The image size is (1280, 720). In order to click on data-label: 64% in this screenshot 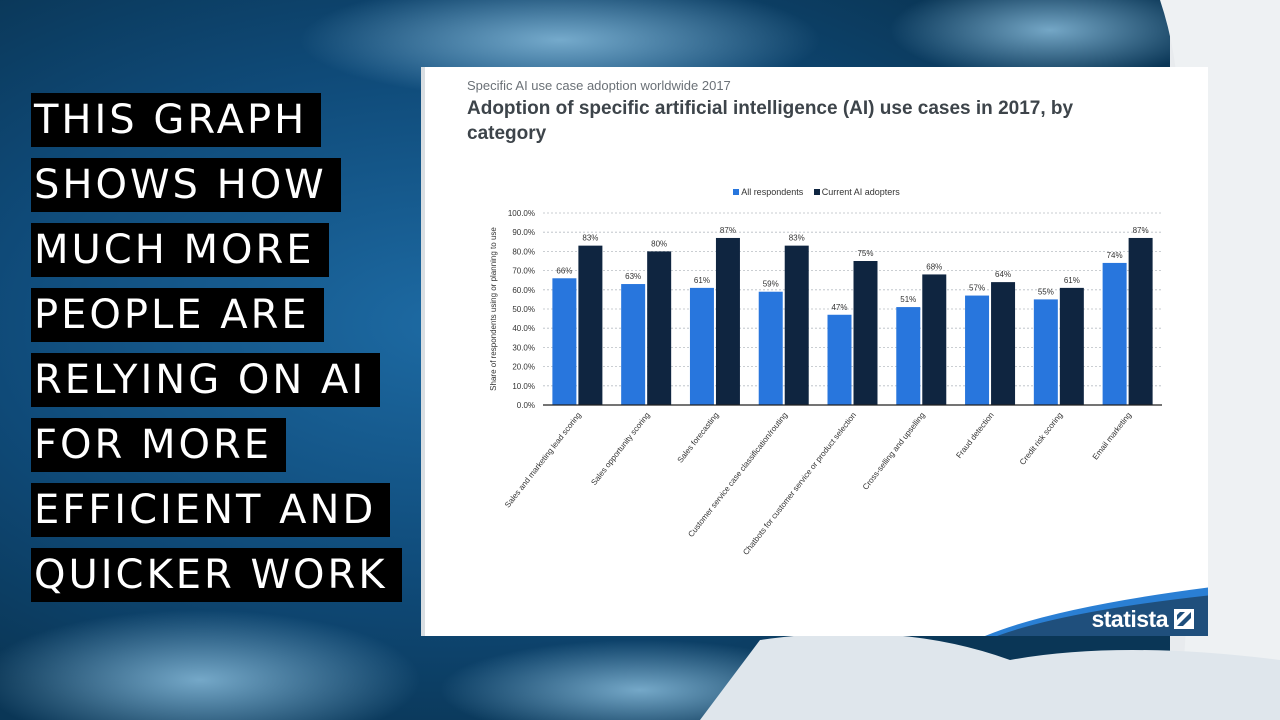, I will do `click(1003, 274)`.